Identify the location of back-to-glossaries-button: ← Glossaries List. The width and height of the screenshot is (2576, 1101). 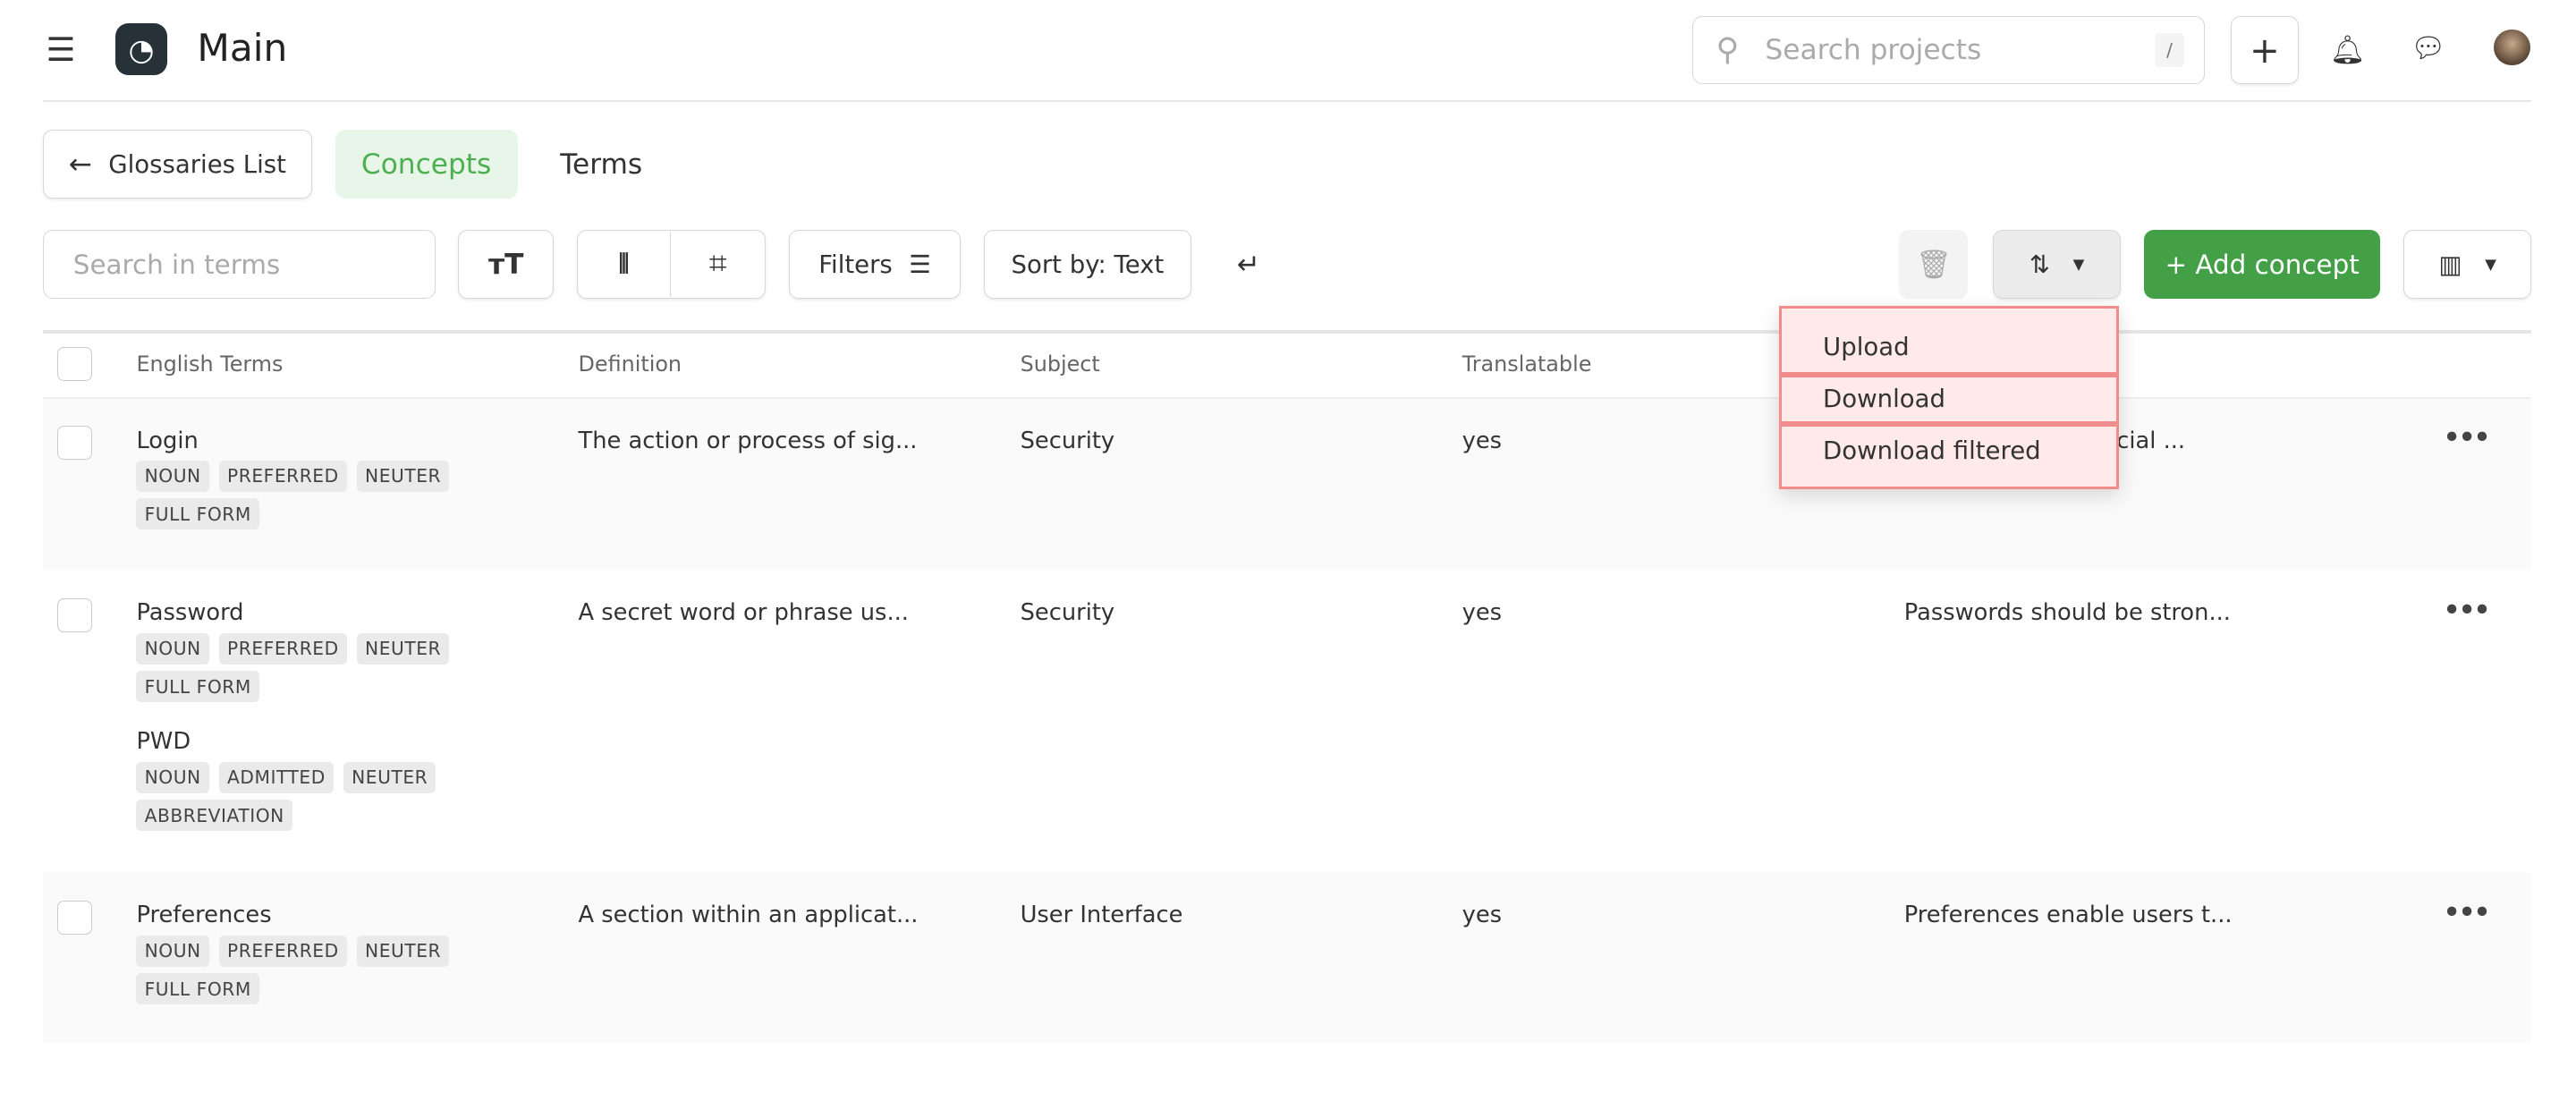
(177, 164).